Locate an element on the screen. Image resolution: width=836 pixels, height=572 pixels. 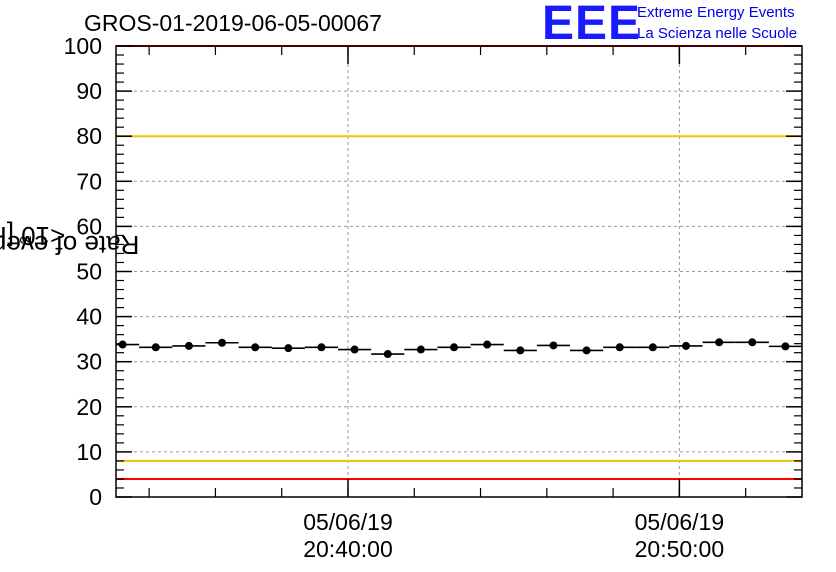
y-tick-label: 80 is located at coordinates (89, 136).